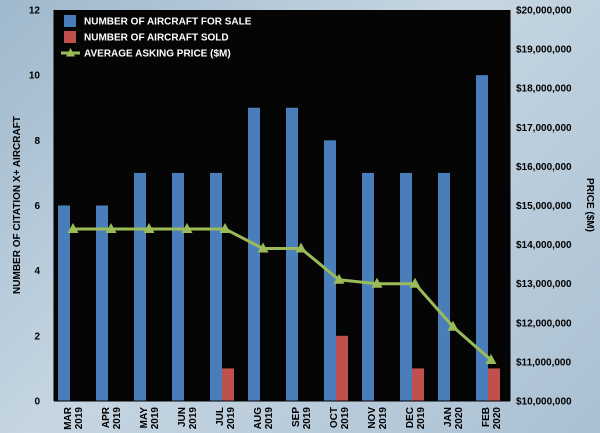 This screenshot has width=600, height=433. I want to click on y2-tick-label: $13,000,000, so click(544, 284).